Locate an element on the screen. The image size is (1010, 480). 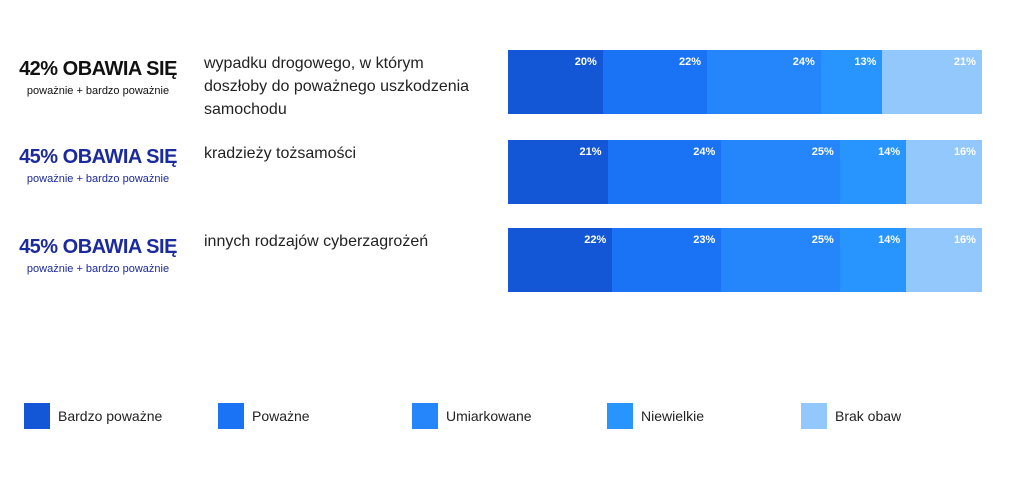
row-label: kradzieży tożsamości is located at coordinates (349, 153).